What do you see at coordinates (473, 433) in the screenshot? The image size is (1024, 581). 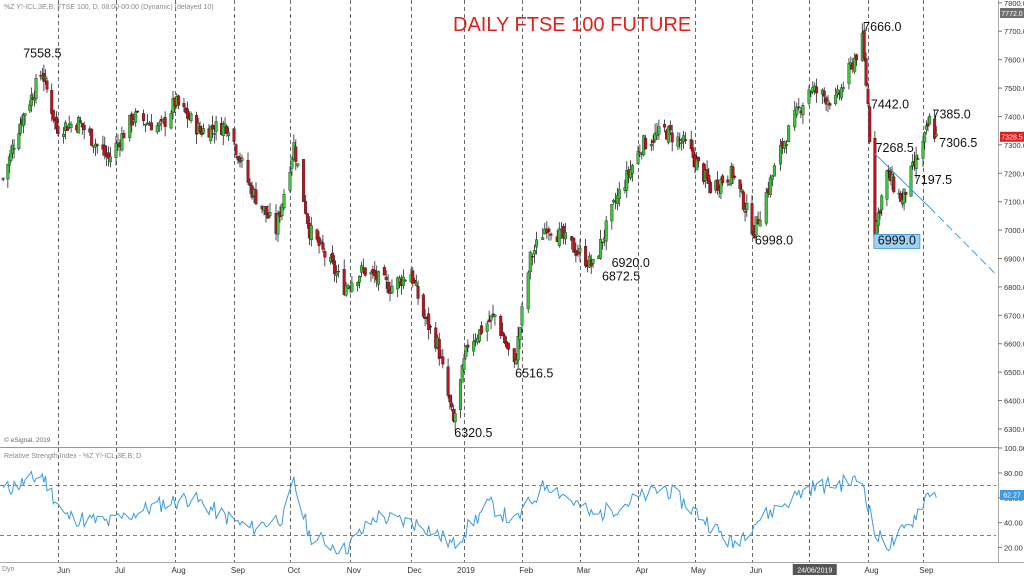 I see `swing-point-label: 6320.5` at bounding box center [473, 433].